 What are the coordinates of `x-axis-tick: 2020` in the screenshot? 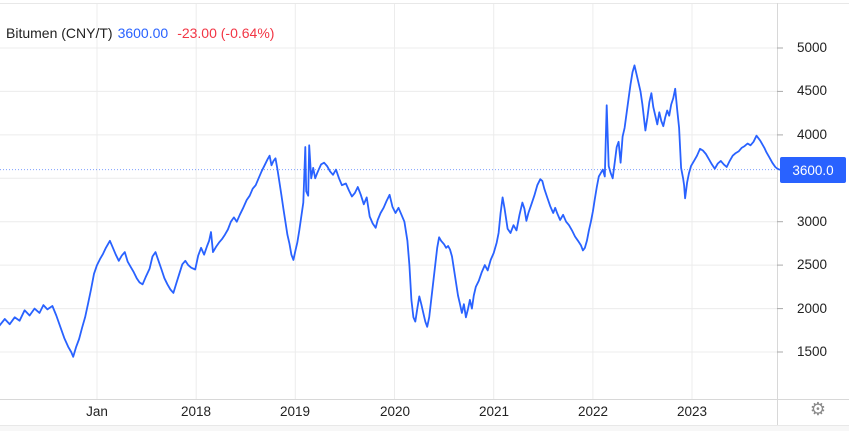 It's located at (395, 411).